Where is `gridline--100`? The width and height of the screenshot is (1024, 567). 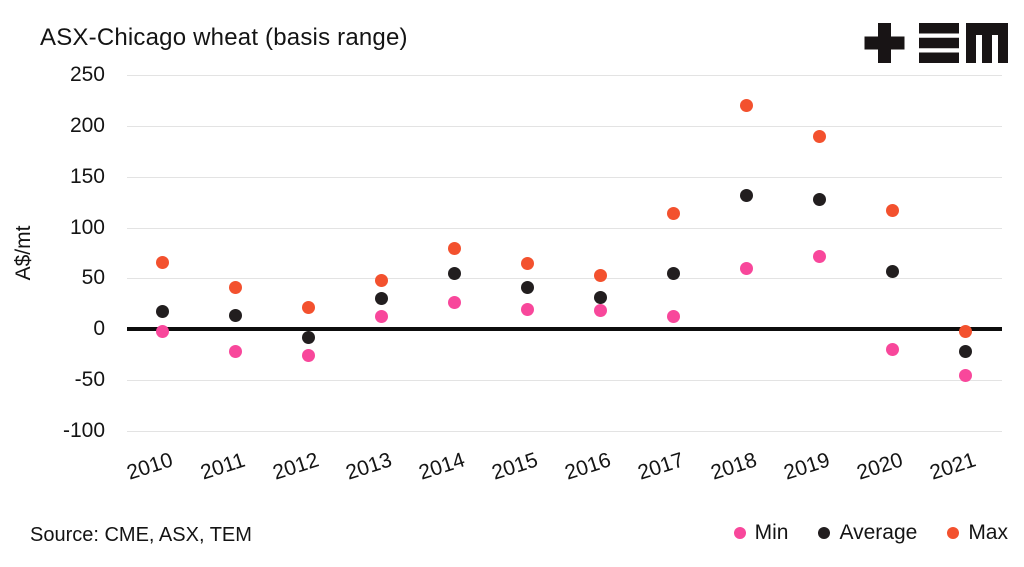
gridline--100 is located at coordinates (564, 431).